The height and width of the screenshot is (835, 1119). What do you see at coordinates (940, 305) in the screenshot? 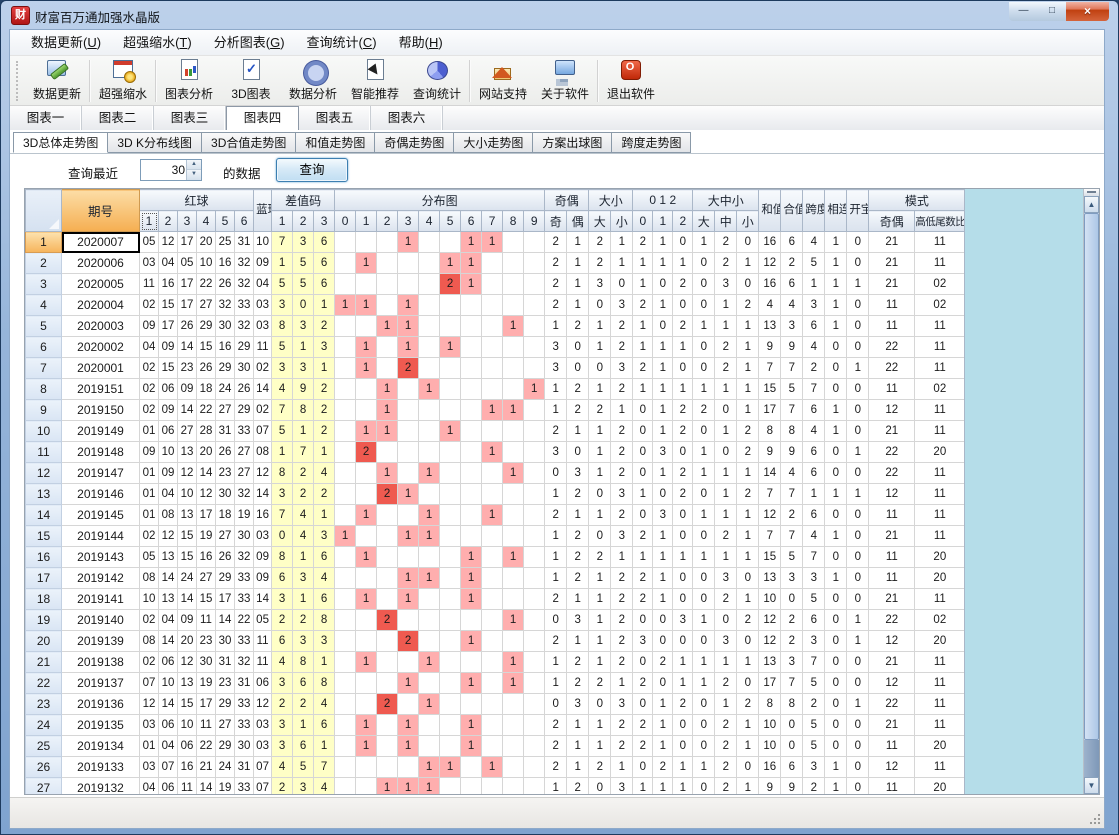
I see `cell-mode-tail: 02` at bounding box center [940, 305].